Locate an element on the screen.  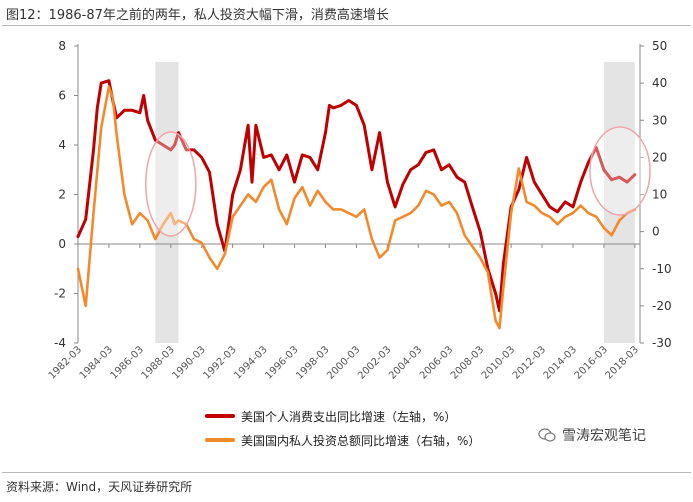
watermark-text: 雪涛宏观笔记 is located at coordinates (604, 436).